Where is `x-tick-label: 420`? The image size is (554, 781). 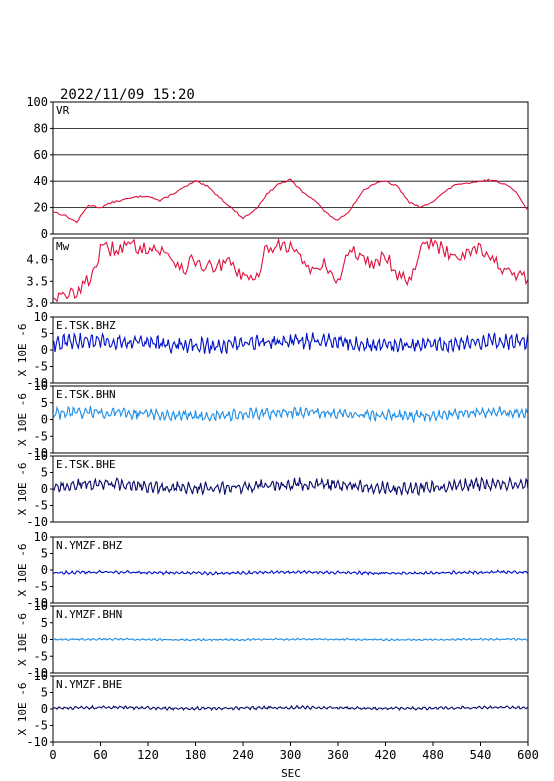
x-tick-label: 420 is located at coordinates (386, 755).